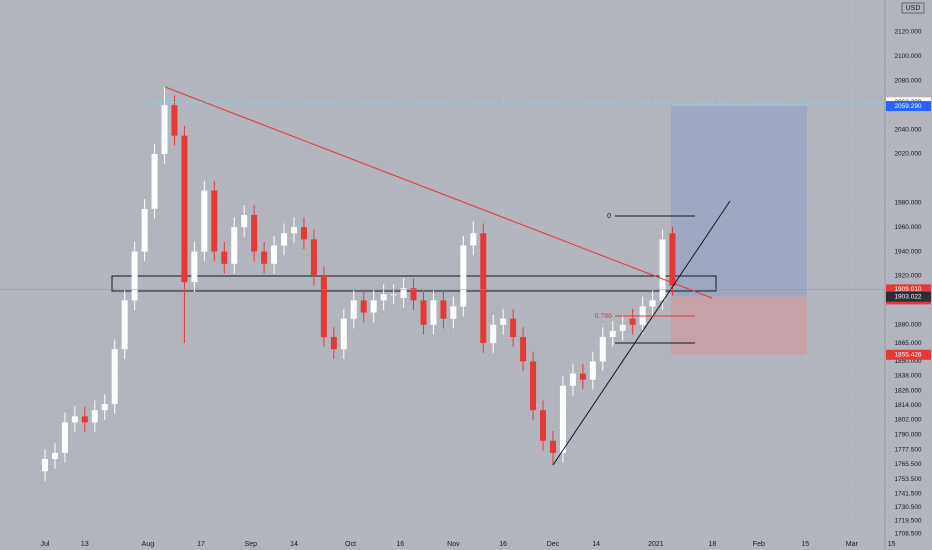 The image size is (932, 550). Describe the element at coordinates (201, 544) in the screenshot. I see `x-tick-label: 17` at that location.